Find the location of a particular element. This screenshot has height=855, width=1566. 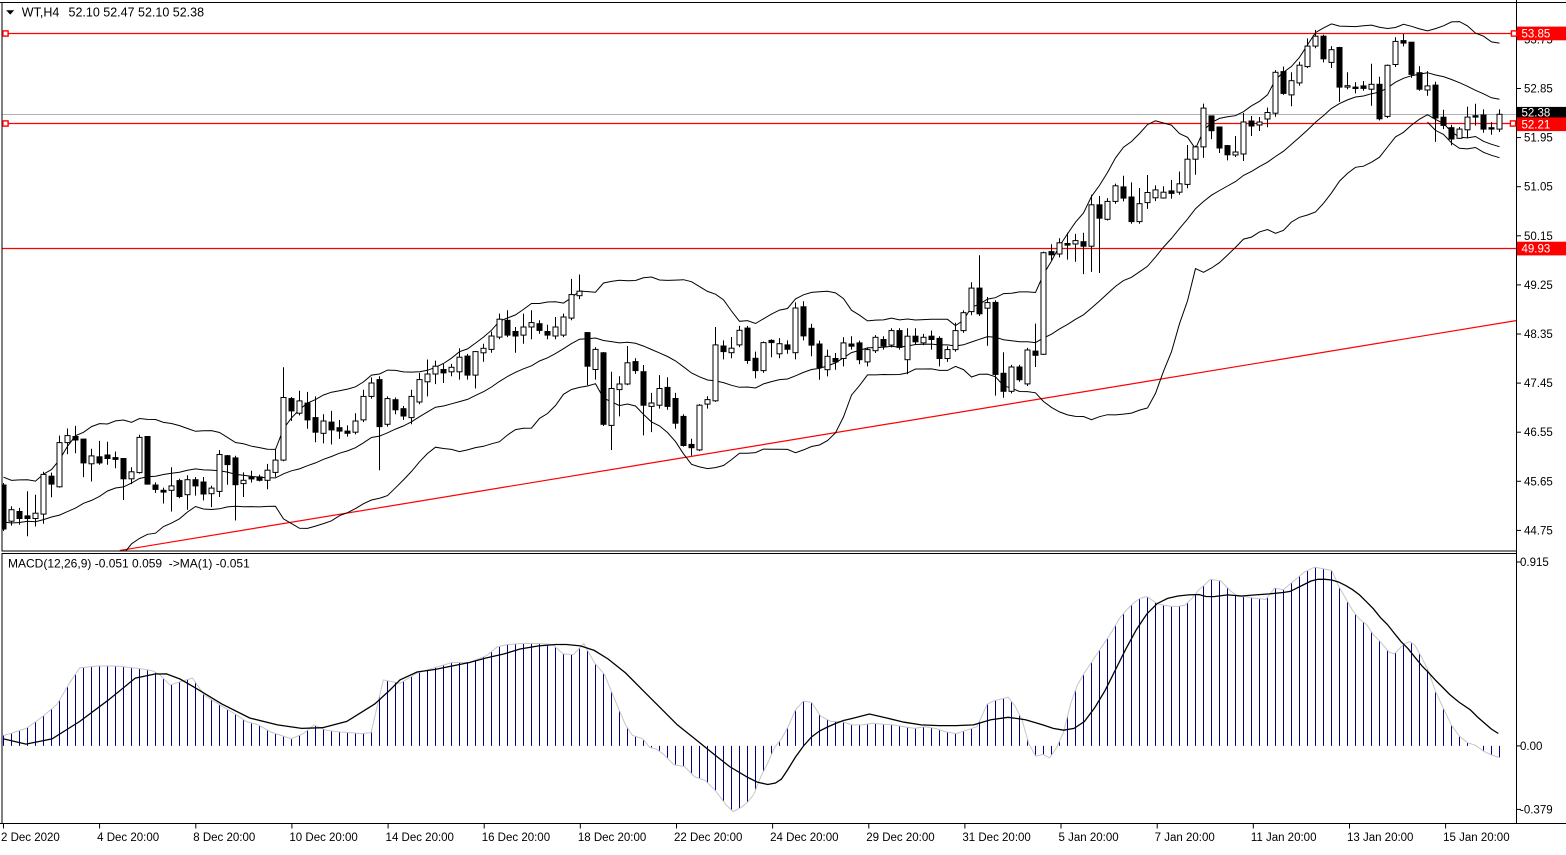

svg-text: WT,H4 is located at coordinates (41, 13).